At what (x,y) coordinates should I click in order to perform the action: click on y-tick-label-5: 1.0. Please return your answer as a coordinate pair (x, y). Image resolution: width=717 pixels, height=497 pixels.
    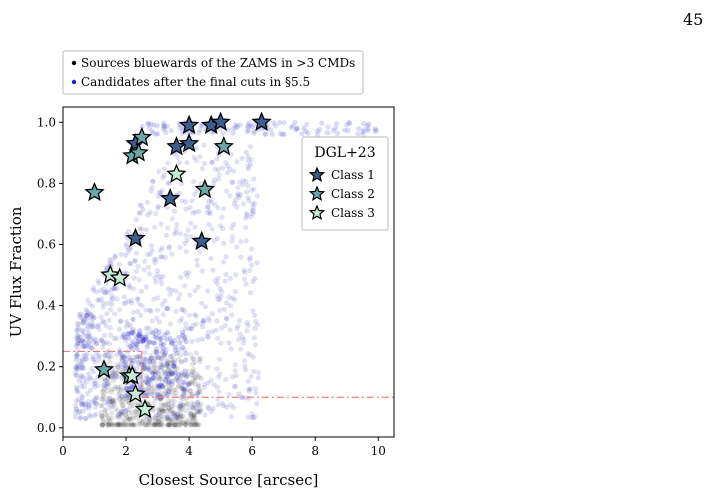
    Looking at the image, I should click on (46, 122).